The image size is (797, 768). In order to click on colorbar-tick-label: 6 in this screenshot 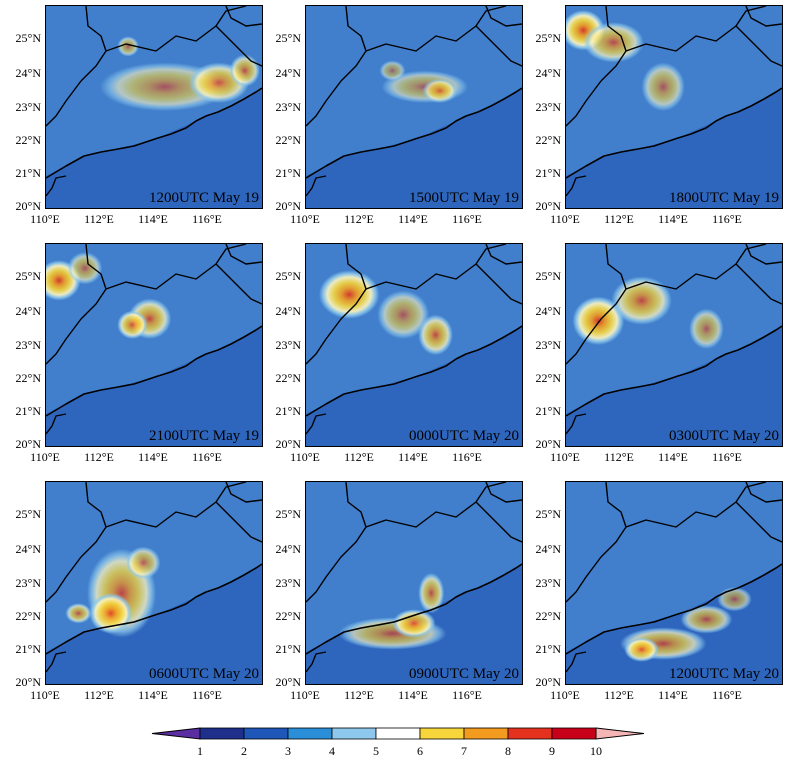, I will do `click(420, 751)`.